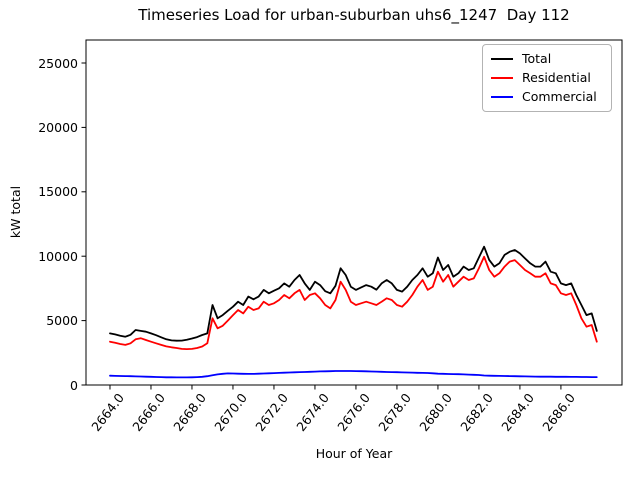  What do you see at coordinates (353, 303) in the screenshot?
I see `series-line-residential` at bounding box center [353, 303].